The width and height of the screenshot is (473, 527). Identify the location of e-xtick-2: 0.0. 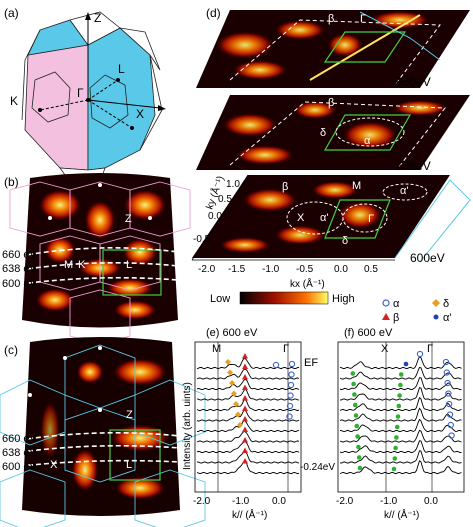
(279, 501).